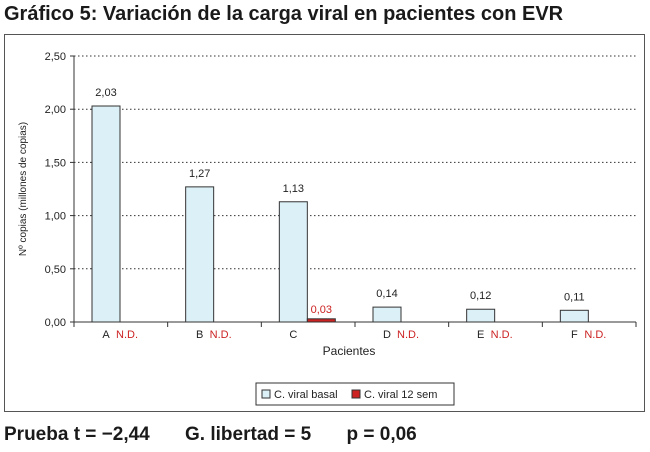 This screenshot has width=650, height=452. Describe the element at coordinates (574, 316) in the screenshot. I see `bar-basal-f` at that location.